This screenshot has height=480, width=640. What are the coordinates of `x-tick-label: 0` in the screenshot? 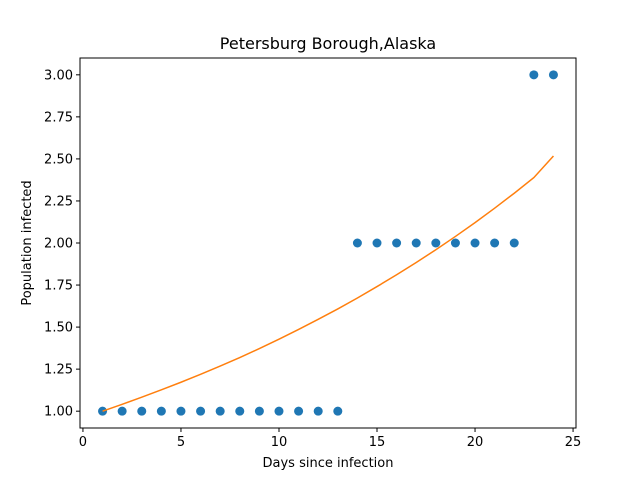 It's located at (83, 442).